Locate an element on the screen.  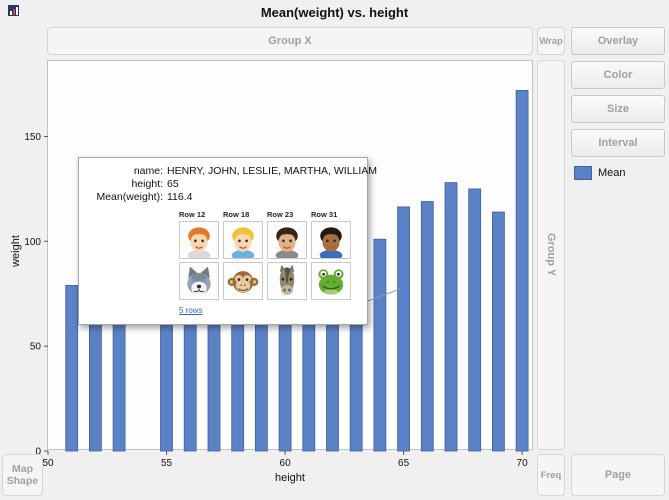
husky-dog-avatar is located at coordinates (199, 281).